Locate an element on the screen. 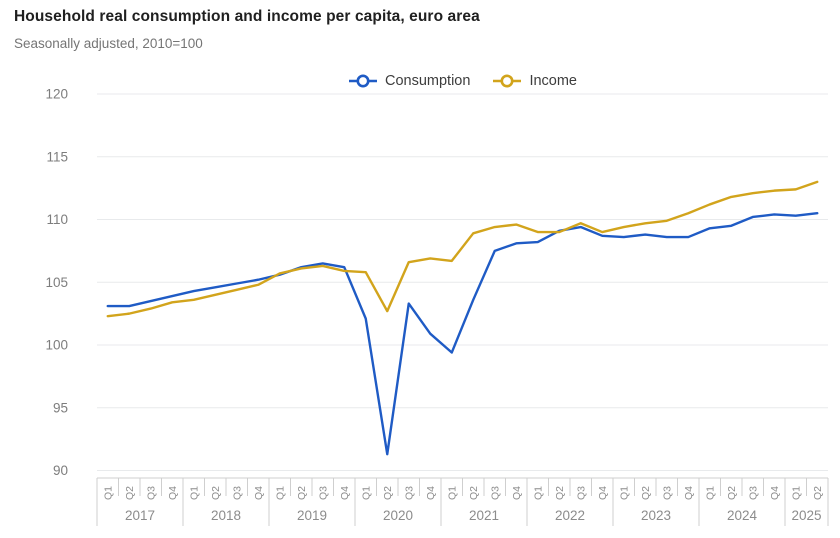 The image size is (840, 538). year-label: 2023 is located at coordinates (656, 515).